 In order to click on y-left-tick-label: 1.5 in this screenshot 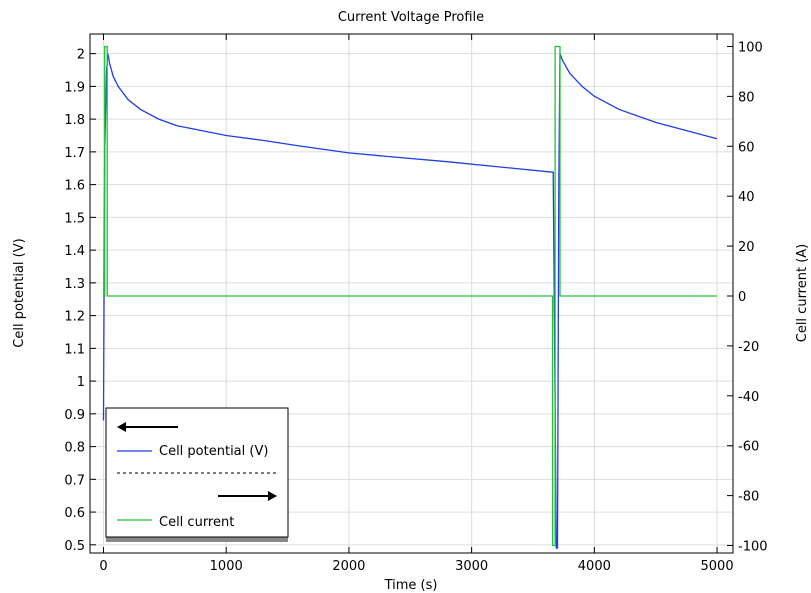, I will do `click(74, 218)`.